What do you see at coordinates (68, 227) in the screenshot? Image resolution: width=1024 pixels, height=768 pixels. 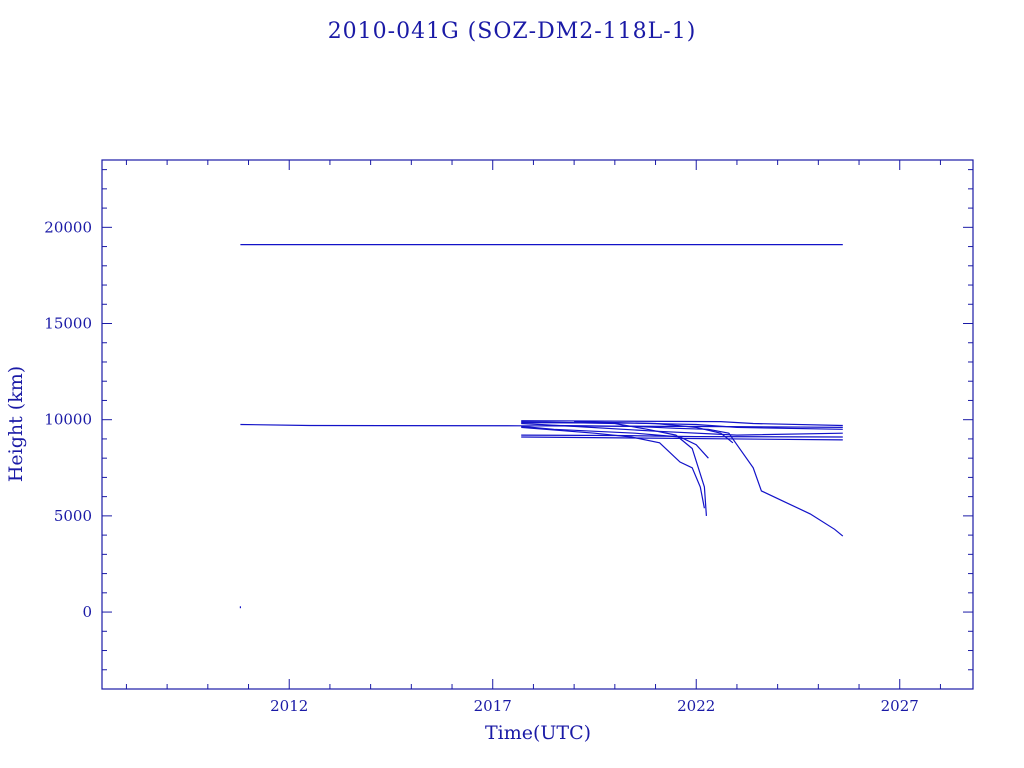 I see `y-tick-label: 20000` at bounding box center [68, 227].